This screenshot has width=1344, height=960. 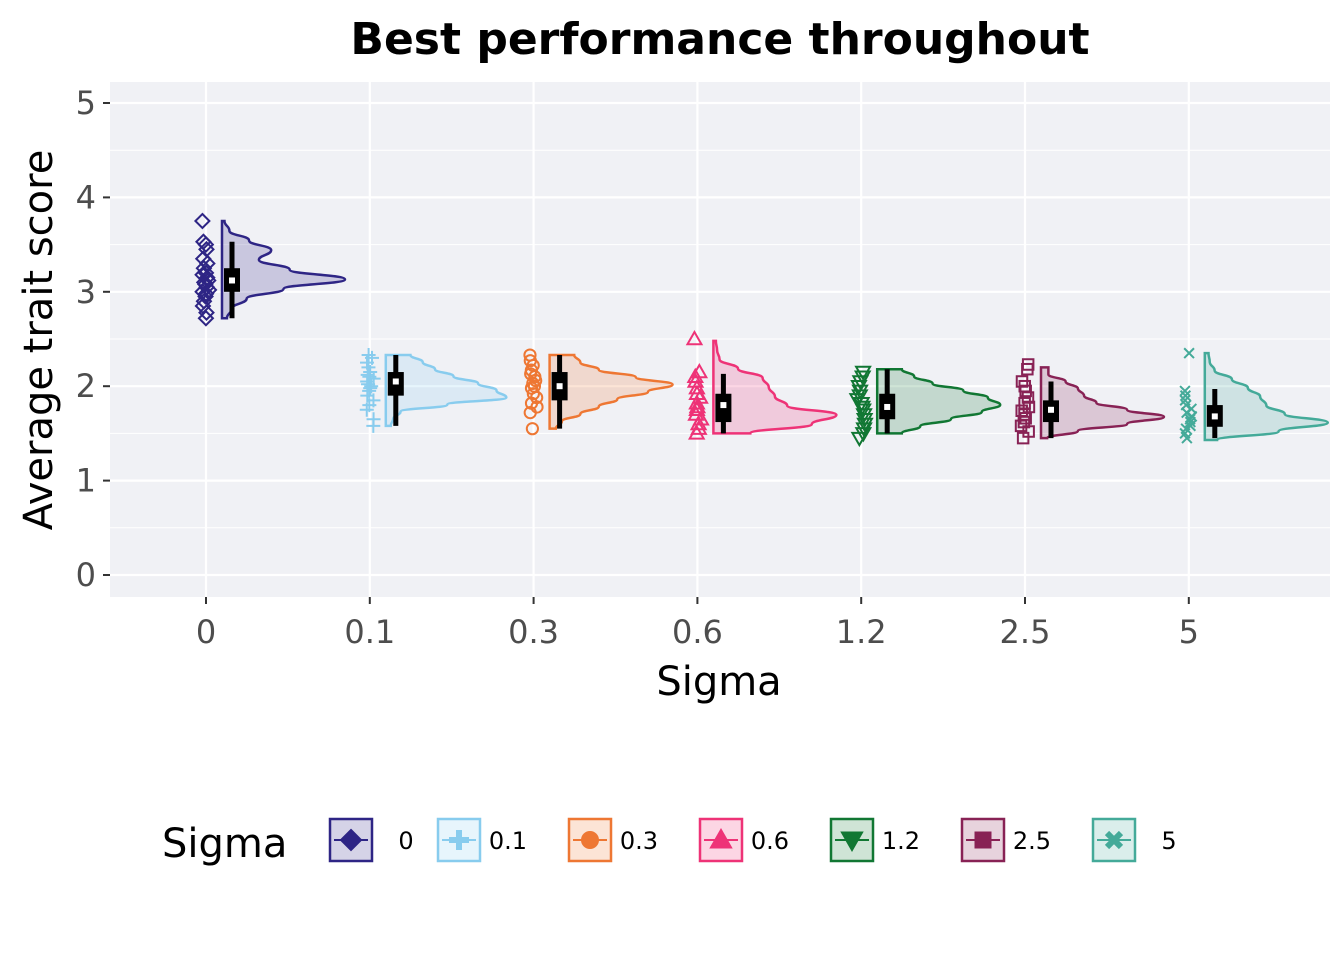 I want to click on raincloud-group-2.5, so click(x=1090, y=401).